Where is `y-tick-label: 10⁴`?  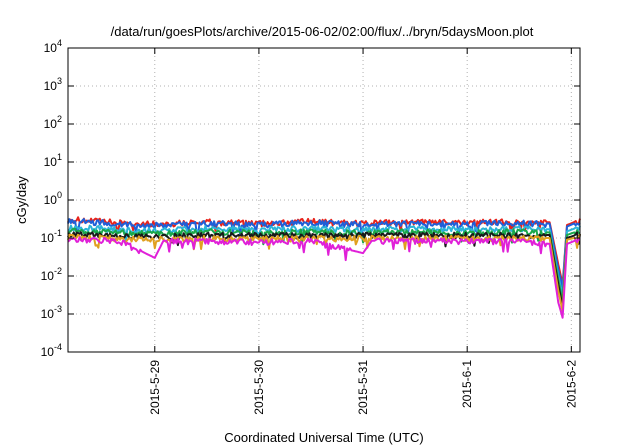 y-tick-label: 10⁴ is located at coordinates (53, 46).